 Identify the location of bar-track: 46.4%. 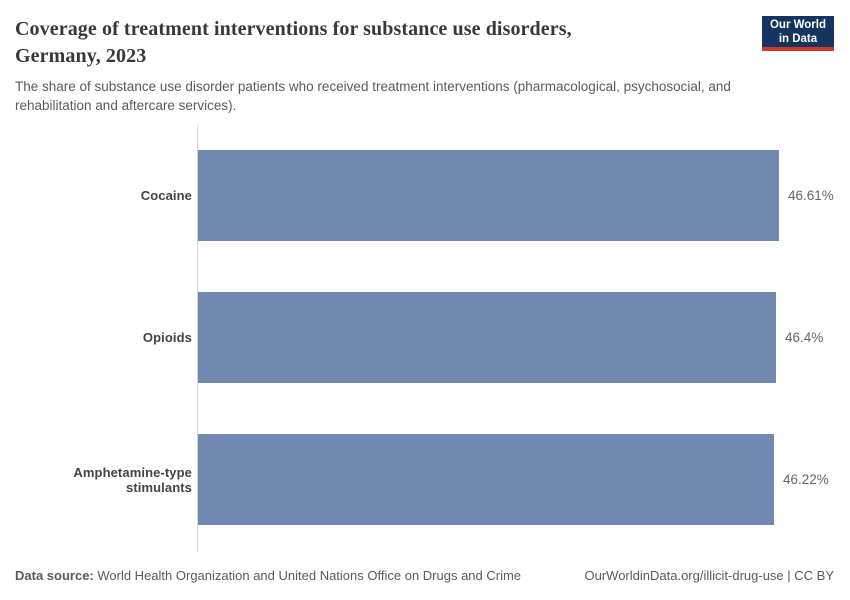
(516, 337).